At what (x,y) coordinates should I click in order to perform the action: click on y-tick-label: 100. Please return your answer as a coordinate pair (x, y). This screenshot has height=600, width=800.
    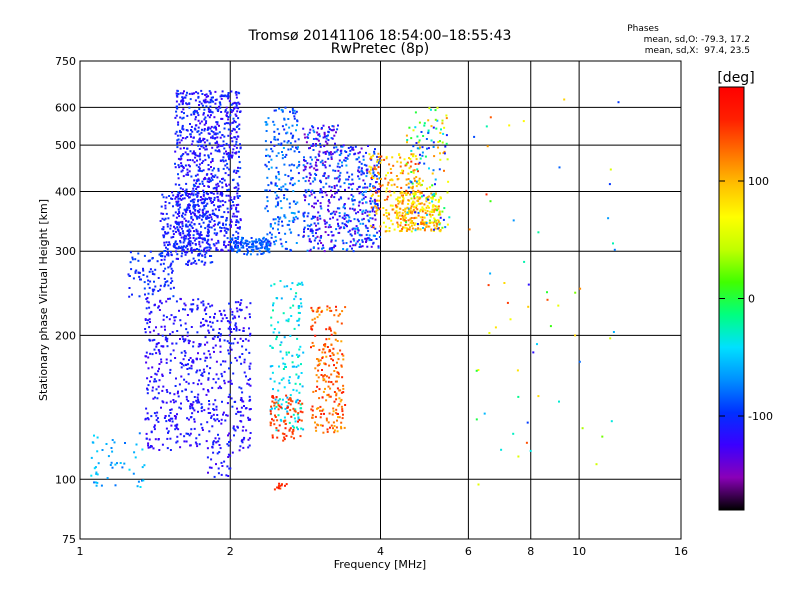
    Looking at the image, I should click on (65, 479).